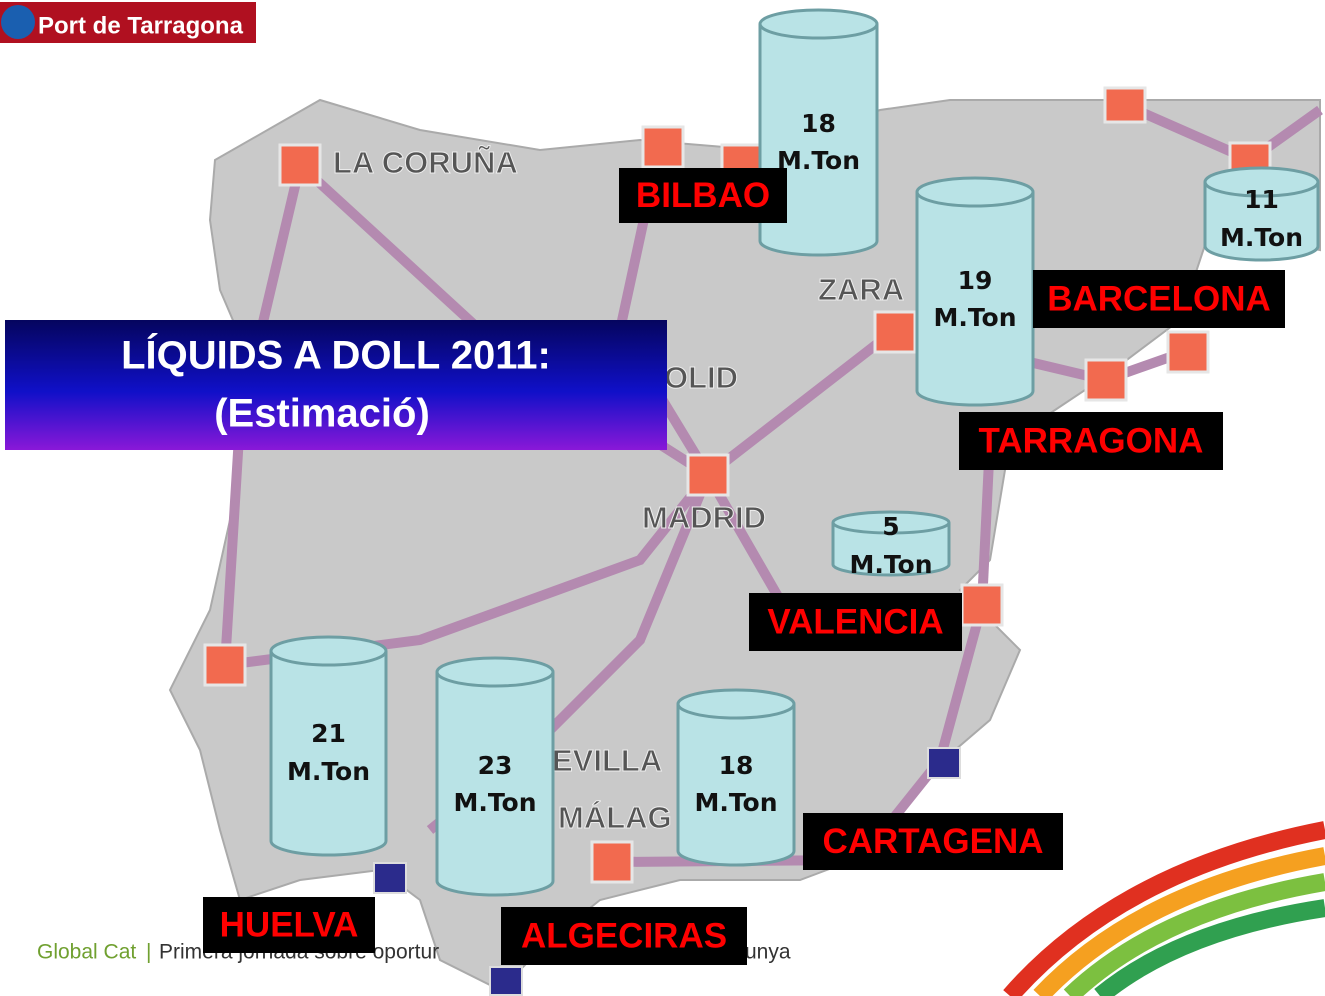  Describe the element at coordinates (1164, 908) in the screenshot. I see `swoosh` at that location.